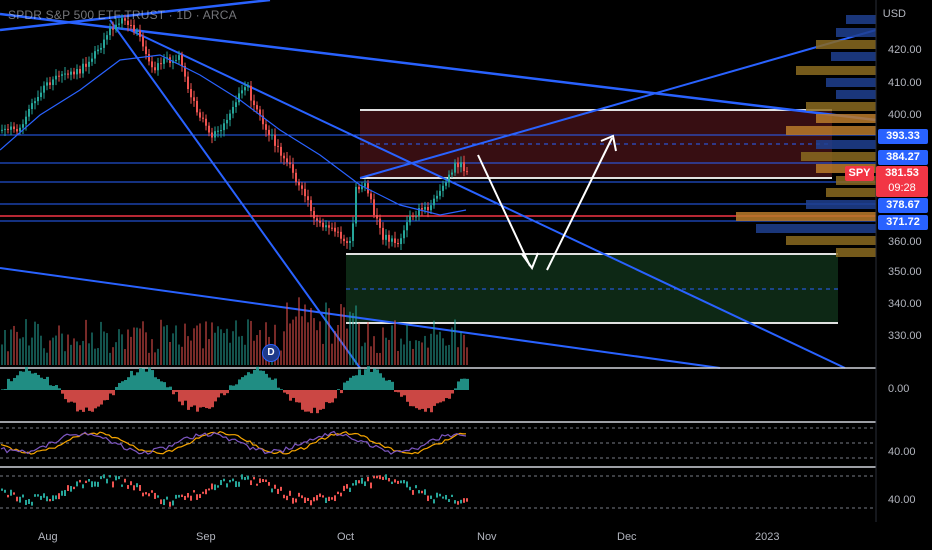 This screenshot has width=932, height=550. I want to click on price-tick: 330.00, so click(905, 336).